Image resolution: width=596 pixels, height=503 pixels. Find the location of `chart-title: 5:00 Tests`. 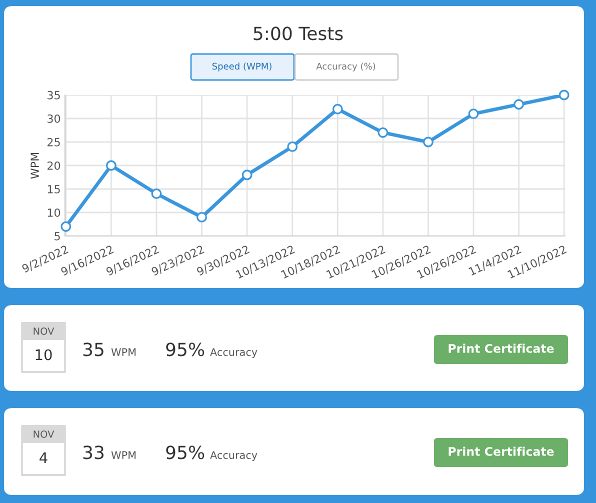

chart-title: 5:00 Tests is located at coordinates (298, 33).